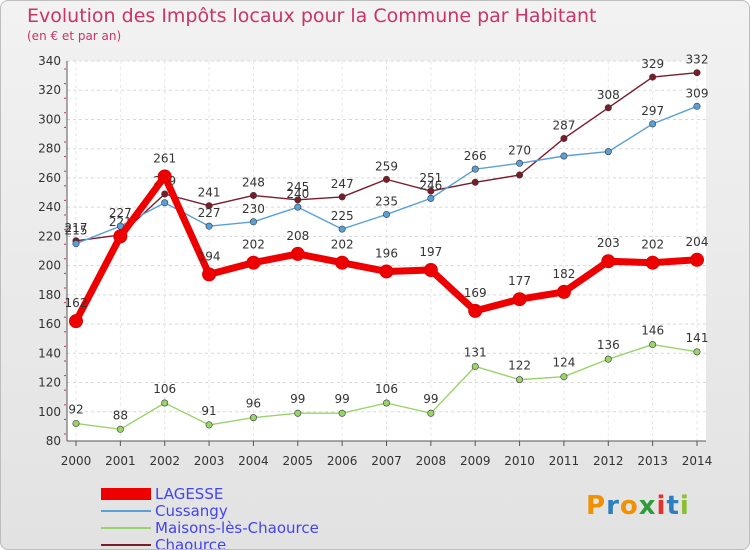 This screenshot has height=550, width=750. Describe the element at coordinates (189, 494) in the screenshot. I see `legend-label: LAGESSE` at that location.